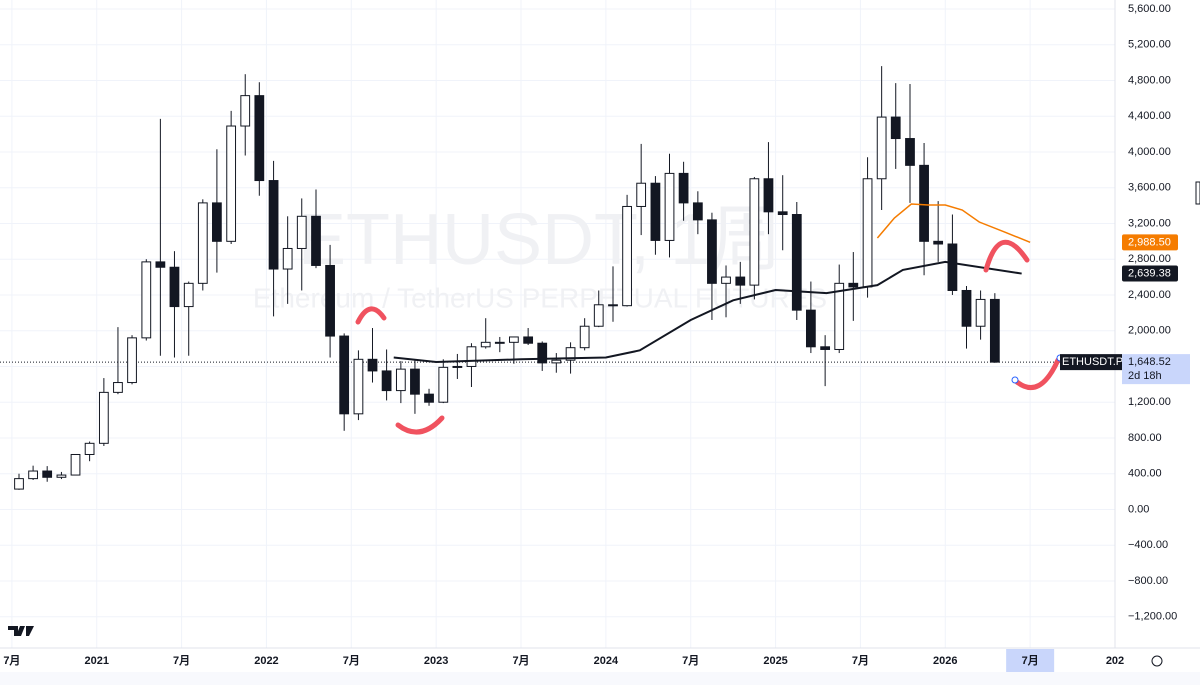  Describe the element at coordinates (540, 297) in the screenshot. I see `watermark-description: Ethereum / TetherUS PERPETUAL FUTURES` at that location.